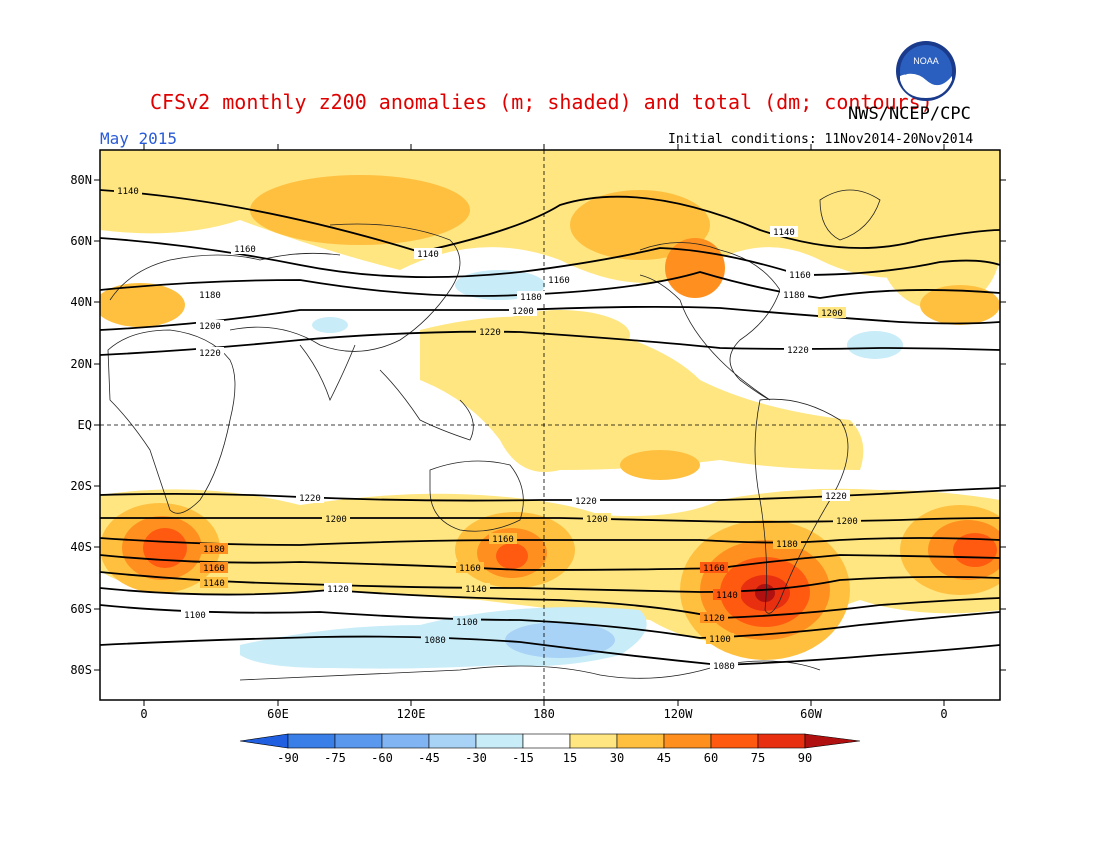 The height and width of the screenshot is (850, 1100). I want to click on contour-label-1120-a: 1120, so click(338, 589).